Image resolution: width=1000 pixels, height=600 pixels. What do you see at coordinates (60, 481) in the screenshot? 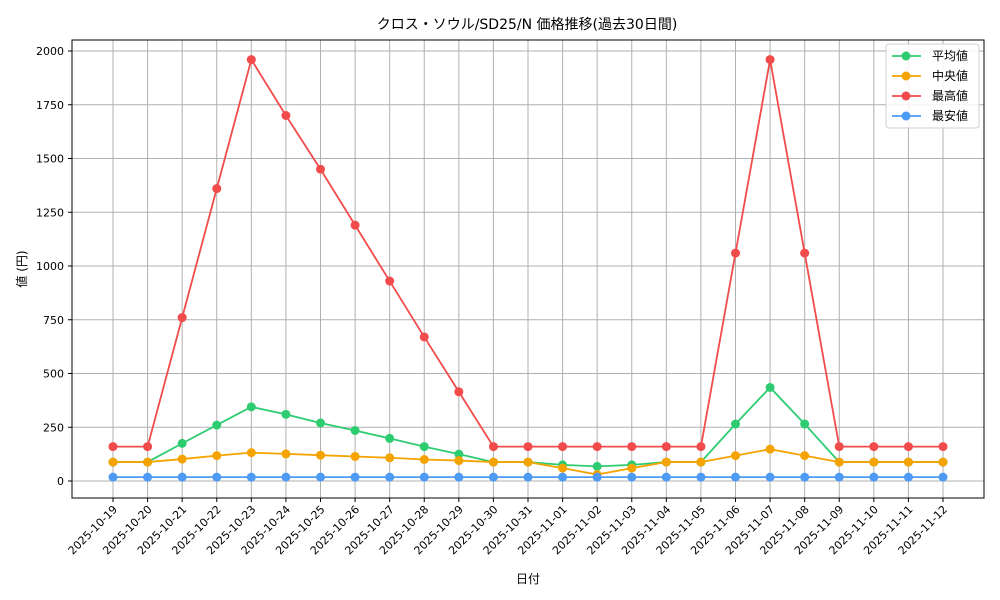
I see `y-tick-label: 0` at bounding box center [60, 481].